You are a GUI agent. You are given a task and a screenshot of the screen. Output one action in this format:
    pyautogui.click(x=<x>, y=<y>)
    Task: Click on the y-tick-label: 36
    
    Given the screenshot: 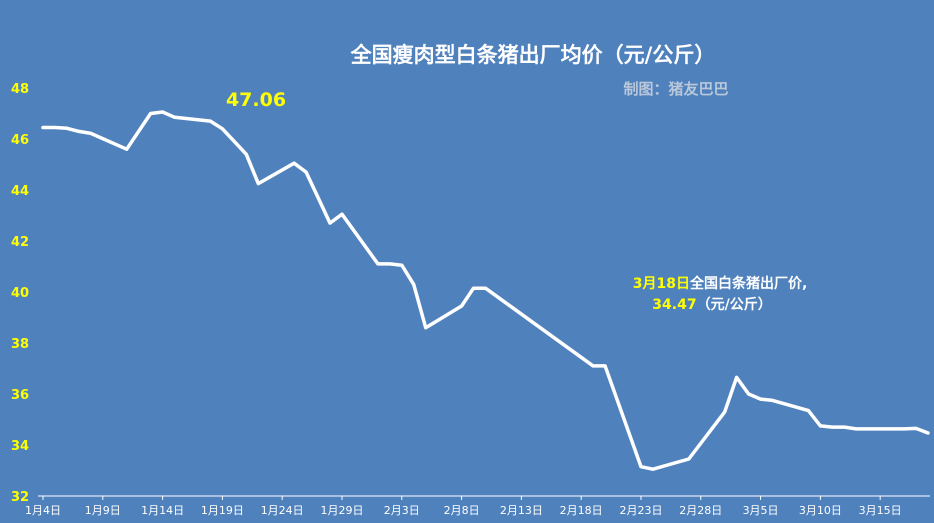 What is the action you would take?
    pyautogui.click(x=20, y=395)
    